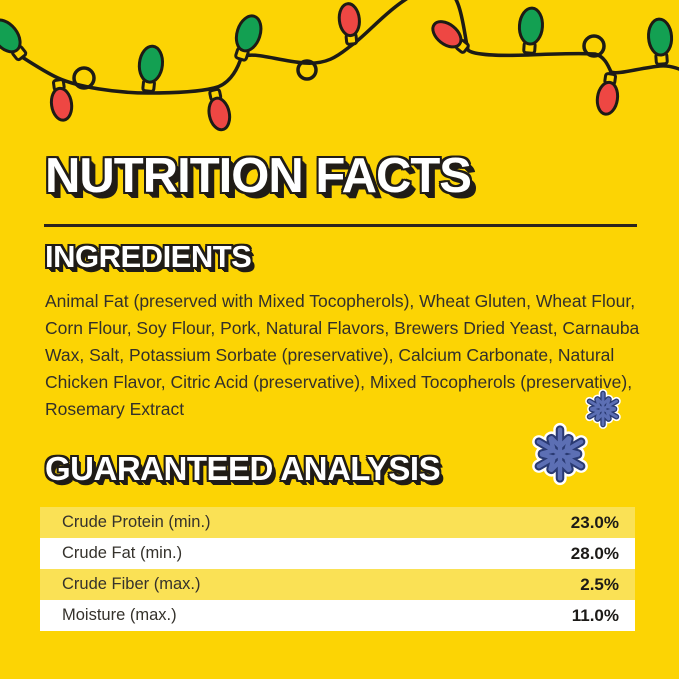 The image size is (679, 679). What do you see at coordinates (595, 615) in the screenshot?
I see `analysis-value: 11.0%` at bounding box center [595, 615].